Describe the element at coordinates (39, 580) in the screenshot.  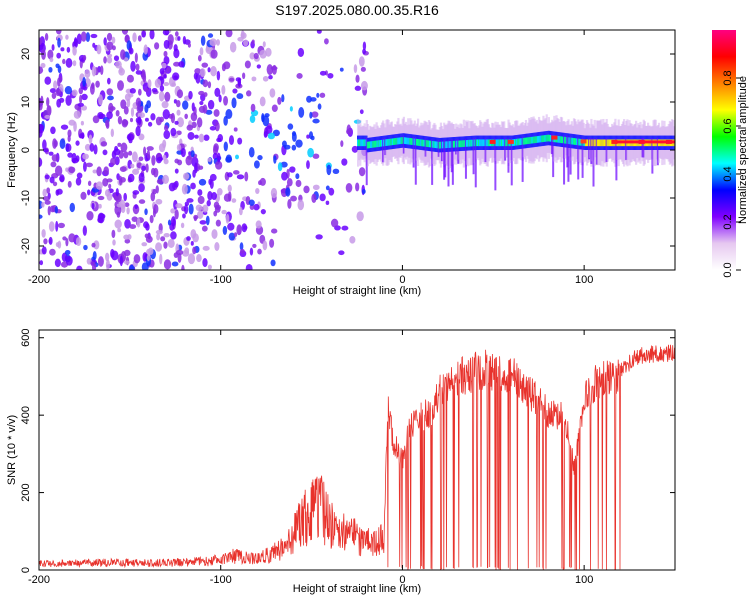
I see `x-tick-label: -200` at that location.